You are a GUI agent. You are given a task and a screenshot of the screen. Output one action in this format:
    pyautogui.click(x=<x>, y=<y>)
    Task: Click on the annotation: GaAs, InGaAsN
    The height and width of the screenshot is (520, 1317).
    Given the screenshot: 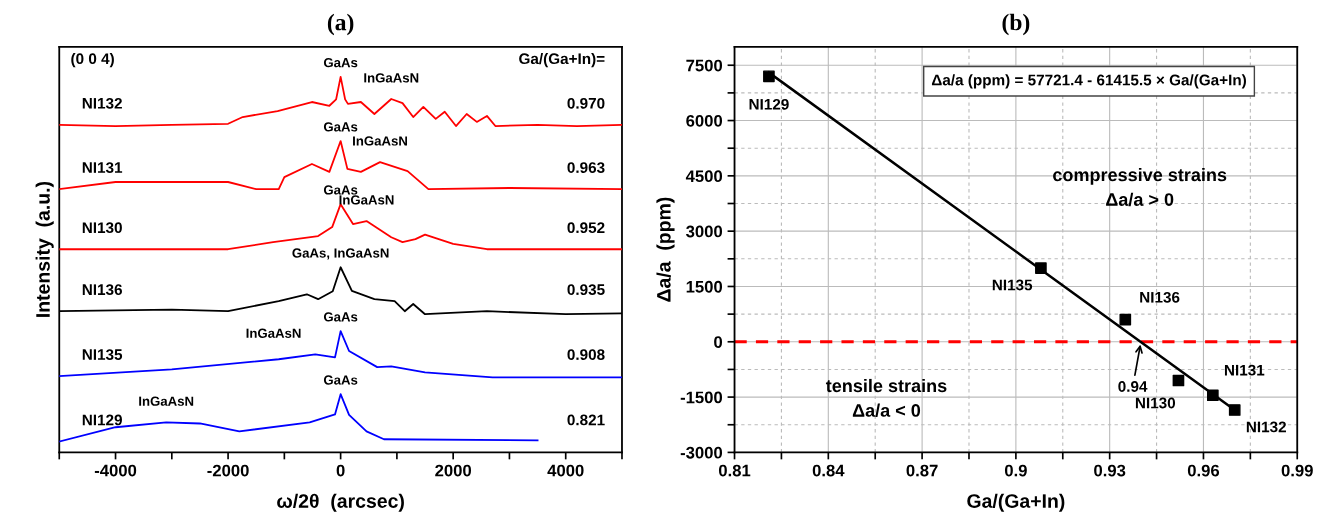 What is the action you would take?
    pyautogui.click(x=340, y=254)
    